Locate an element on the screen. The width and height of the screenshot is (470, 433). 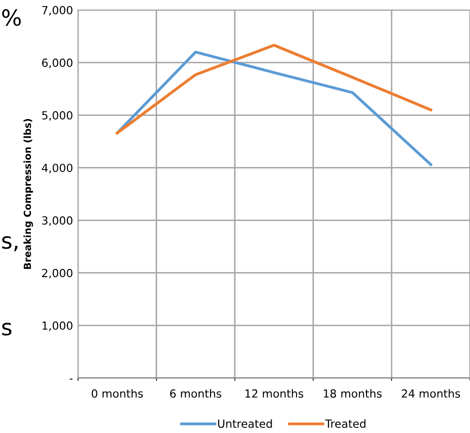
line-series is located at coordinates (274, 89).